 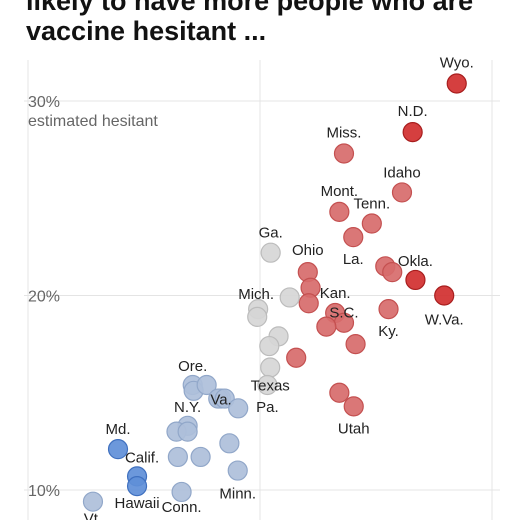 I want to click on label-w-va: W.Va., so click(x=444, y=320).